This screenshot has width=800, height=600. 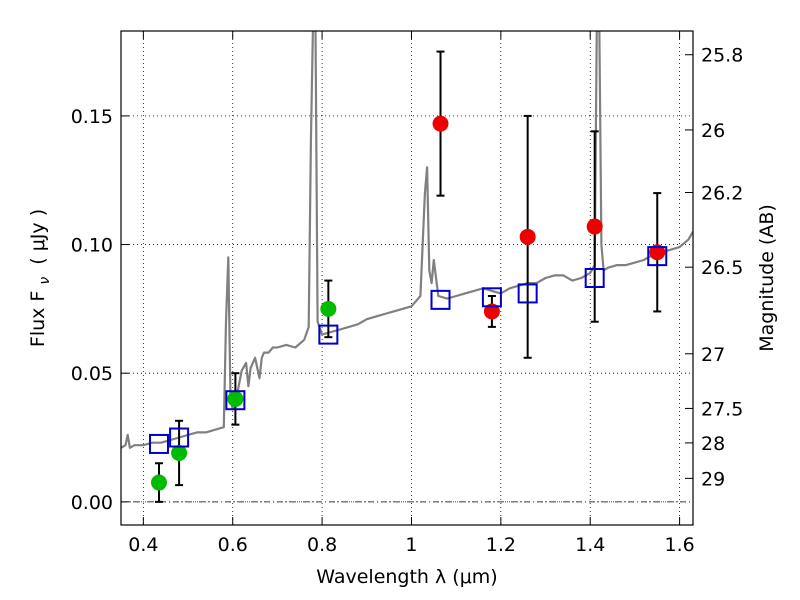 I want to click on y-tick-label: 0.15, so click(x=92, y=117).